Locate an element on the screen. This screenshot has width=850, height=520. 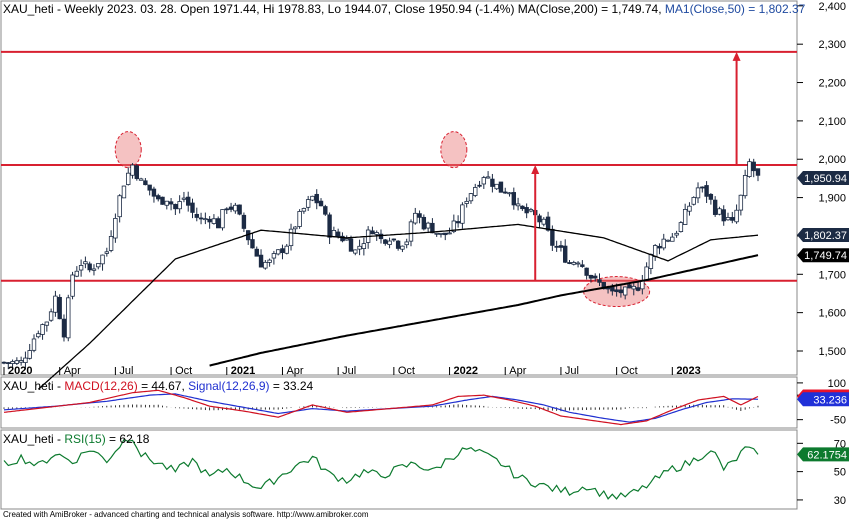
rsi-y-tick-label: 70 is located at coordinates (840, 444).